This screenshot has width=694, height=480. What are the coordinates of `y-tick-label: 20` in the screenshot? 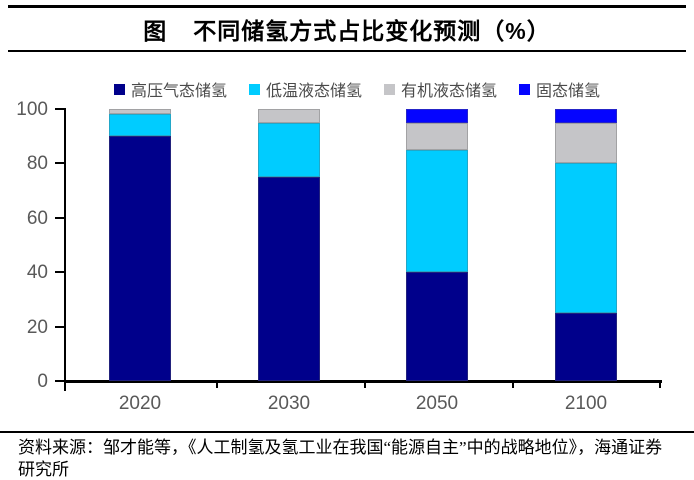 It's located at (37, 327).